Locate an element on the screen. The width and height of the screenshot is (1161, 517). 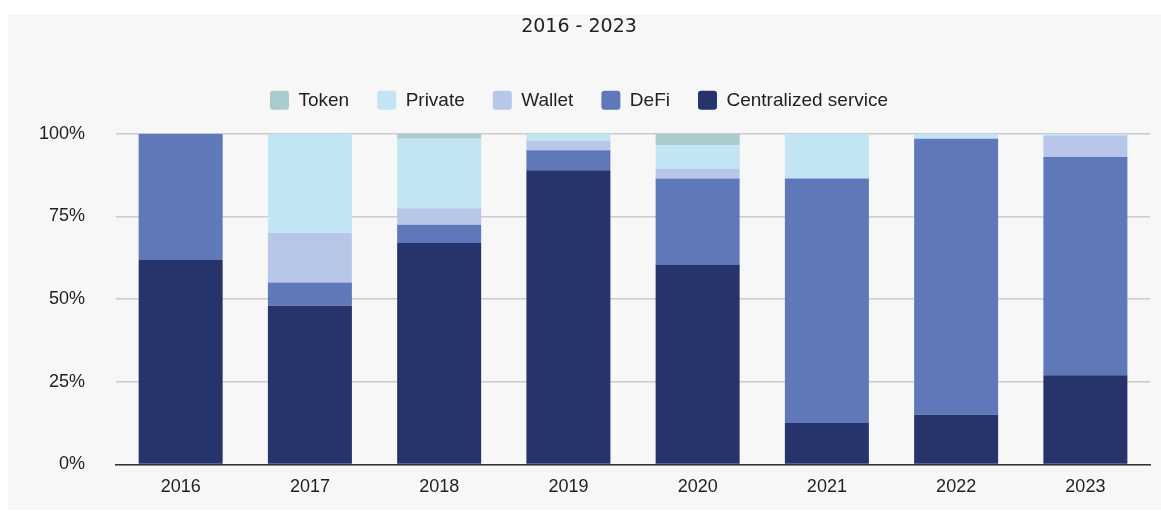
y-tick-label: 50% is located at coordinates (67, 298).